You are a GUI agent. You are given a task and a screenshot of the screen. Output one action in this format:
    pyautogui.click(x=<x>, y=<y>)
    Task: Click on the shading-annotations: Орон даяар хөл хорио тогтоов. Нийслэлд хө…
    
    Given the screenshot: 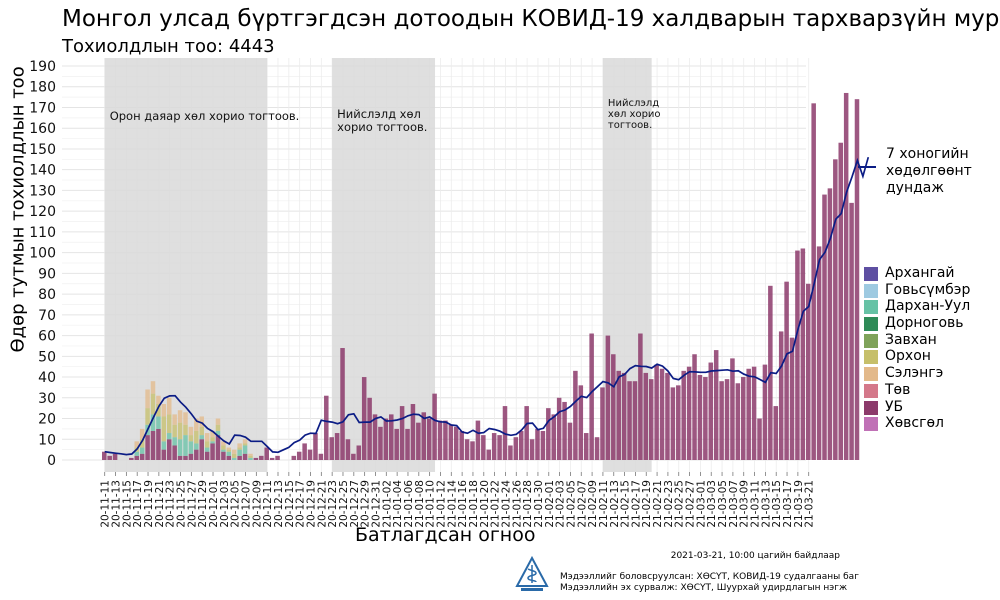 What is the action you would take?
    pyautogui.click(x=385, y=116)
    